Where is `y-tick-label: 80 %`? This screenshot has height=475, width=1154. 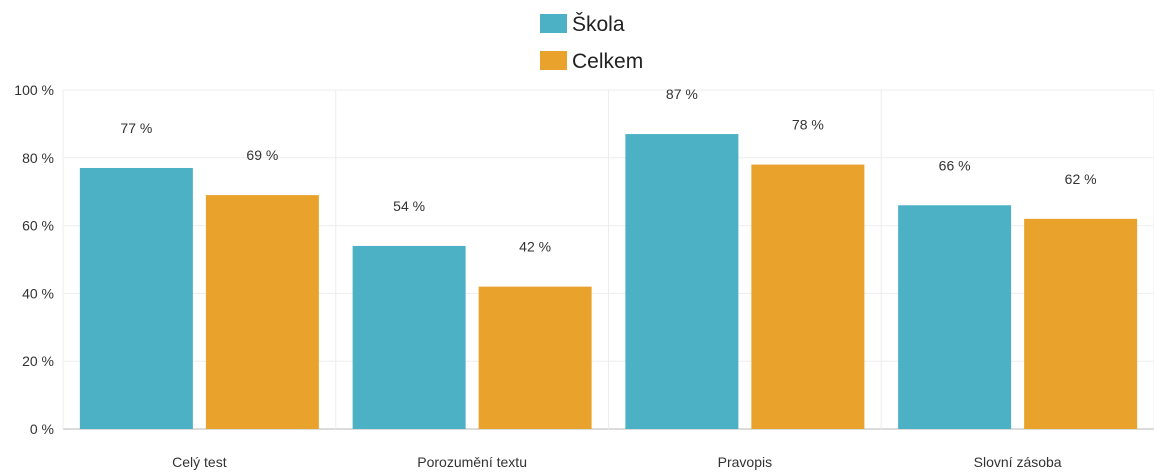 y-tick-label: 80 % is located at coordinates (38, 158).